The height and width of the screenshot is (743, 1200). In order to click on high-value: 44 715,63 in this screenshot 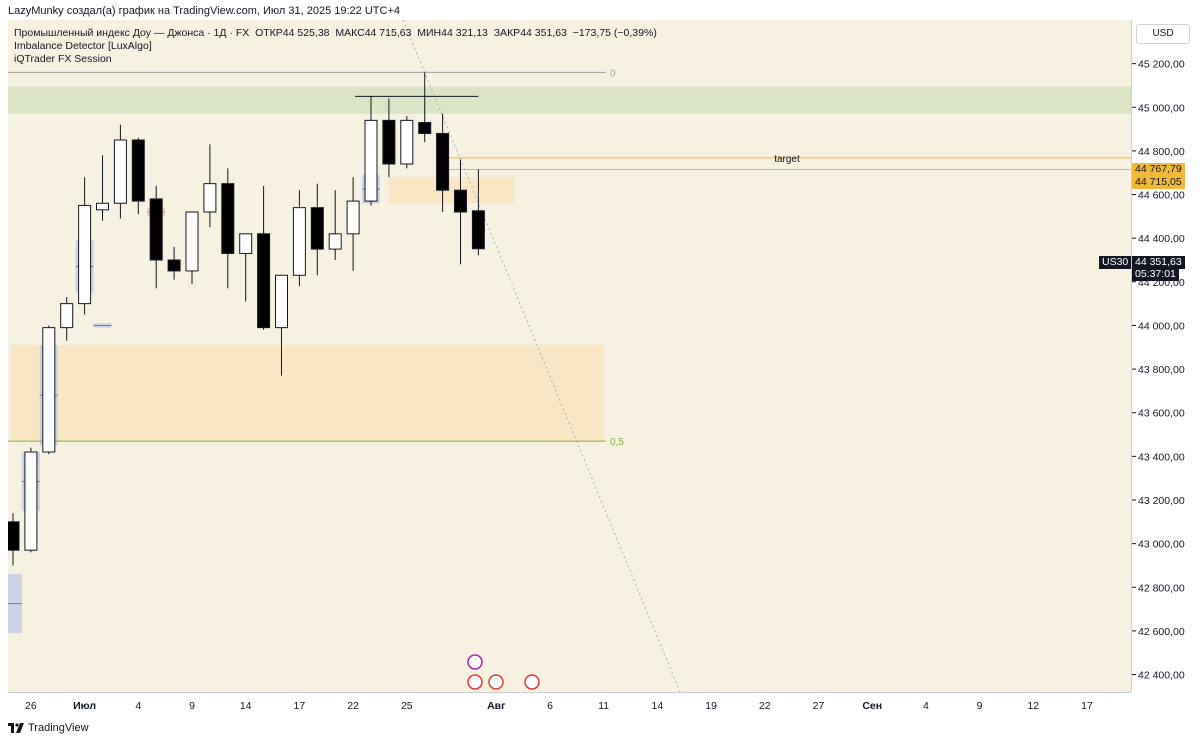, I will do `click(388, 33)`.